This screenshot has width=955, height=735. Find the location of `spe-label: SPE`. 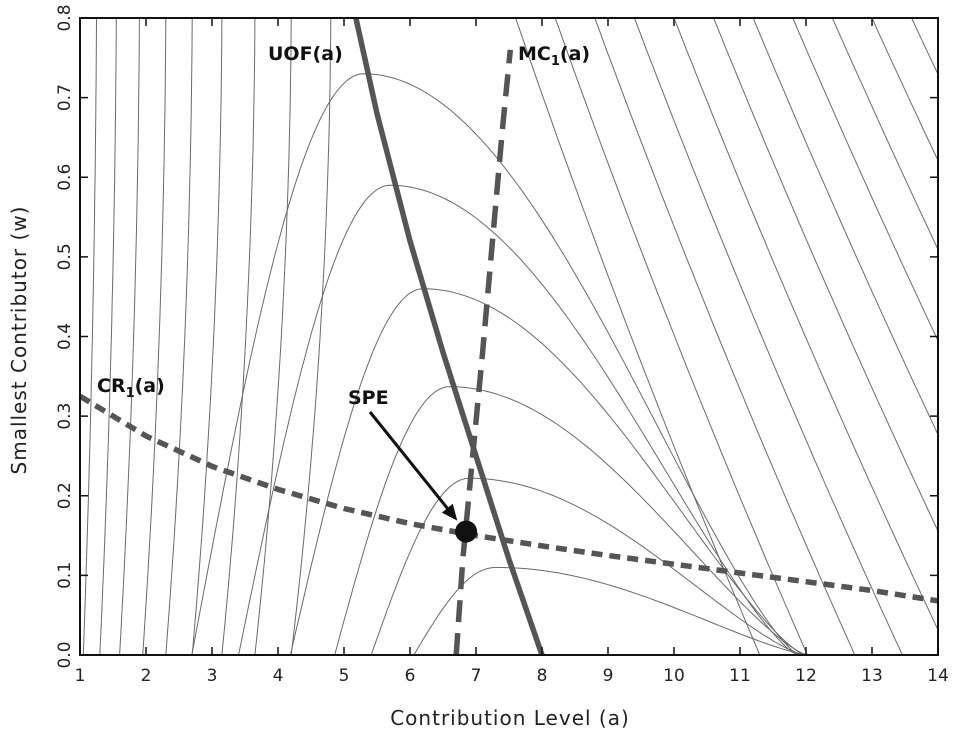

spe-label: SPE is located at coordinates (368, 398).